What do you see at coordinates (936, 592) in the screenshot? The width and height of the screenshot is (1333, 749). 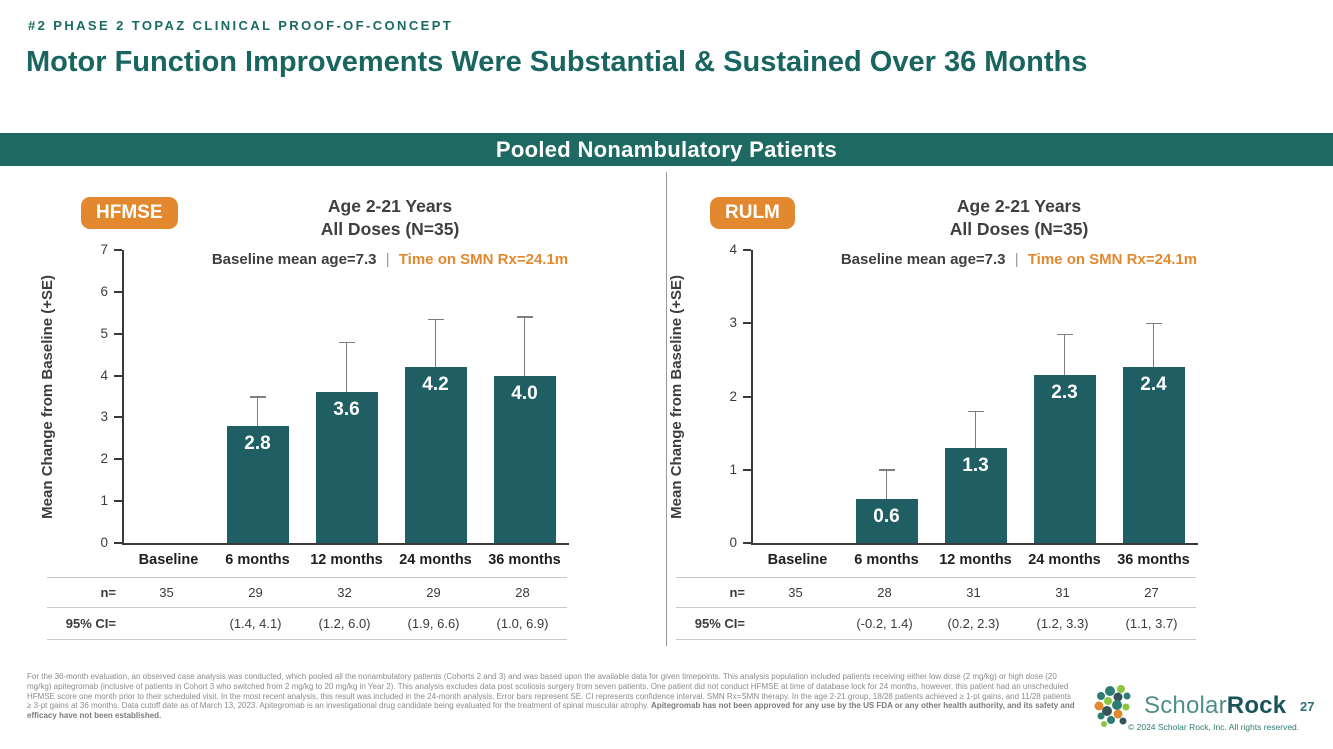 I see `table-row: n= 35 28 31 31 27` at bounding box center [936, 592].